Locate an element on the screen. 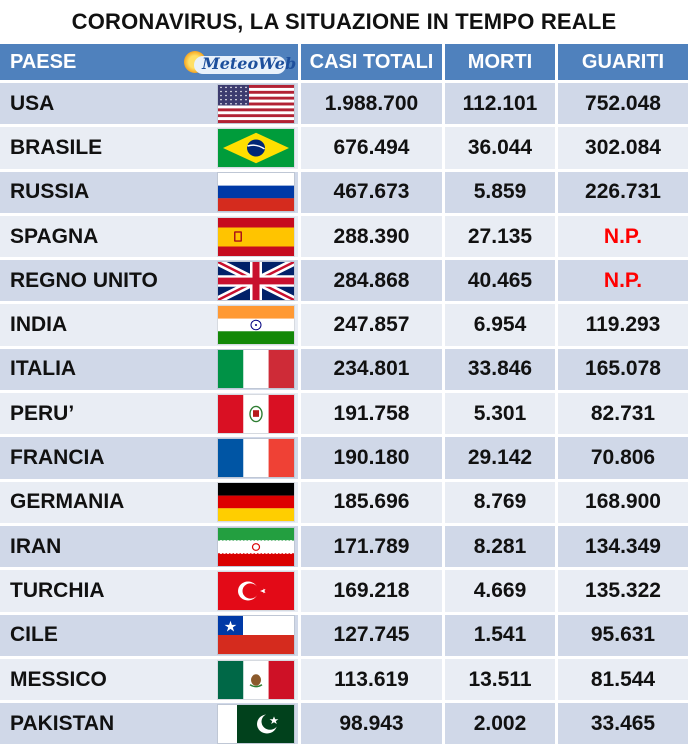 This screenshot has height=750, width=688. country-name: PERU’ is located at coordinates (42, 413).